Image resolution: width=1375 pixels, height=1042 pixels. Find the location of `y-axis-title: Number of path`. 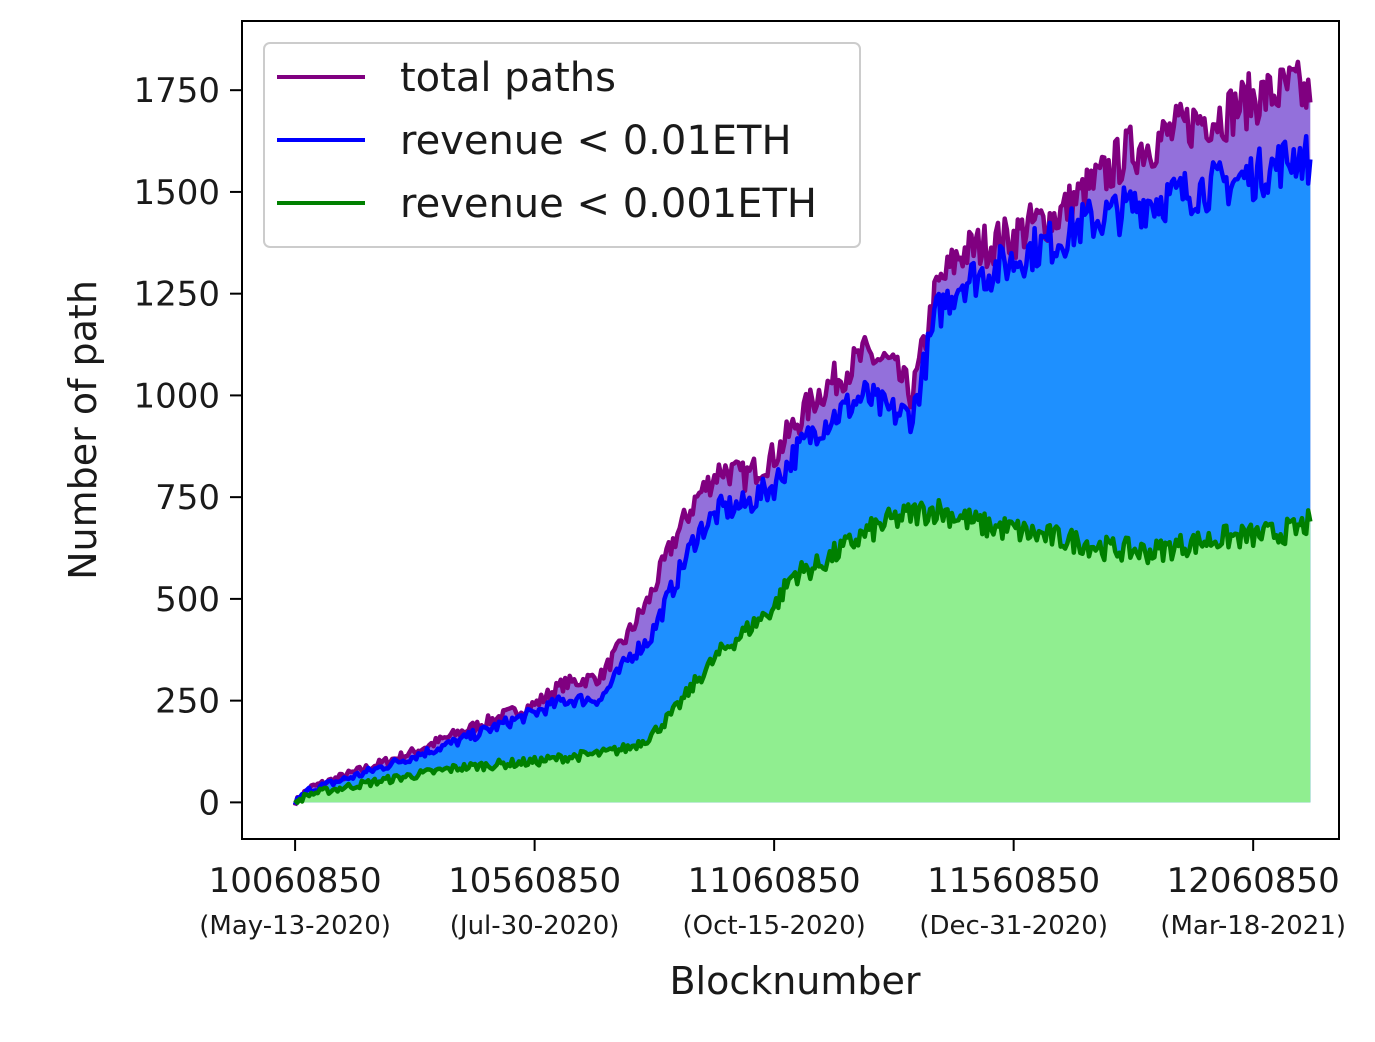

y-axis-title: Number of path is located at coordinates (83, 430).